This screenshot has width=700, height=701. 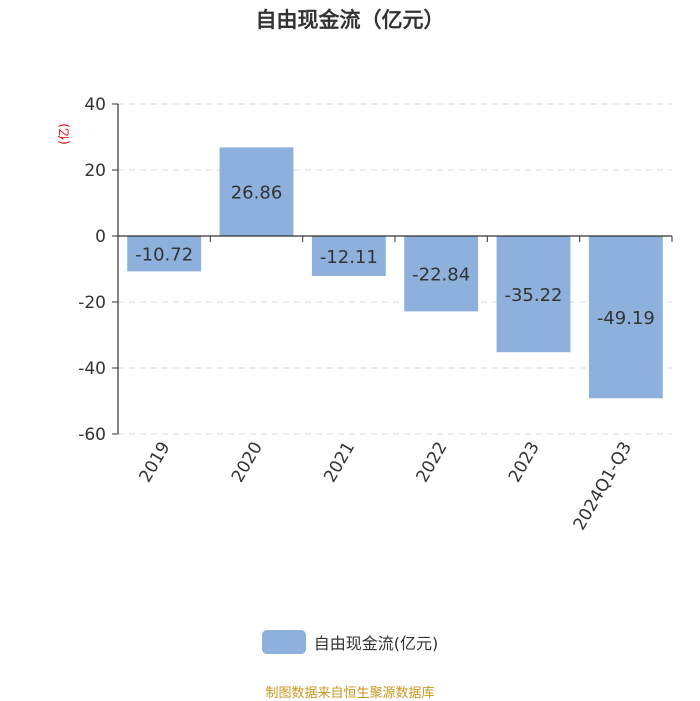 I want to click on y-tick-label: -20, so click(x=92, y=303).